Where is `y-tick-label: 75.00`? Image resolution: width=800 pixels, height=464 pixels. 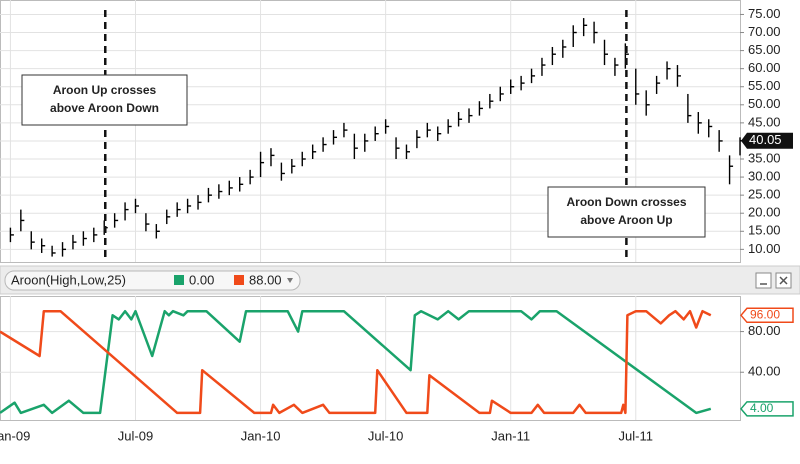 y-tick-label: 75.00 is located at coordinates (764, 13).